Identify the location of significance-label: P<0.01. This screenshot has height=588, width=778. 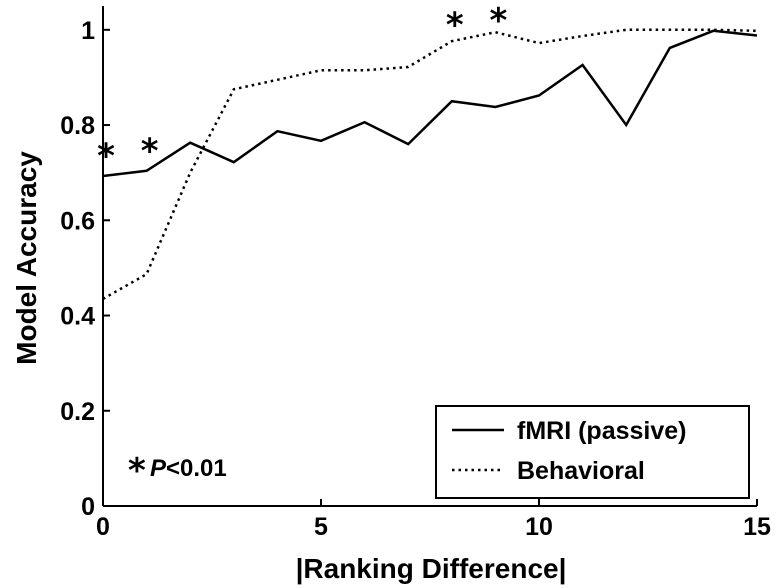
(188, 468).